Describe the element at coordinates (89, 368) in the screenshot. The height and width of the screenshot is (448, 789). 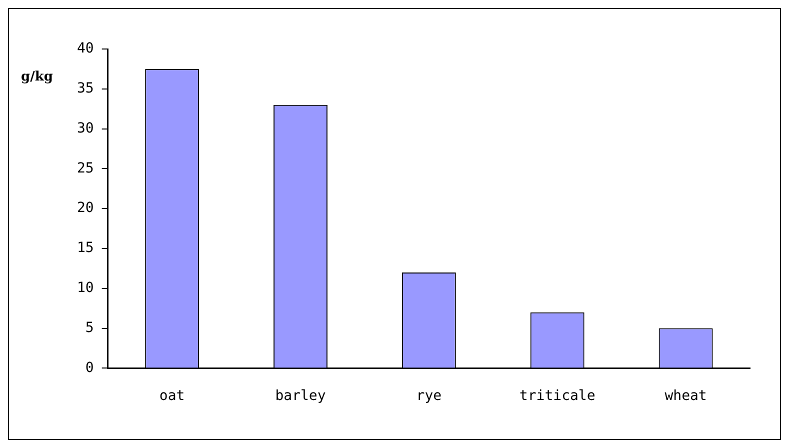
I see `y-tick-label: 0` at that location.